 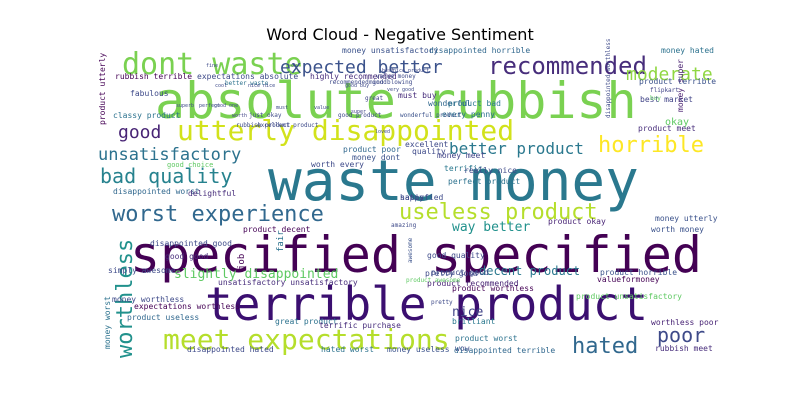 What do you see at coordinates (256, 274) in the screenshot?
I see `cloud-word: slightly disappointed` at bounding box center [256, 274].